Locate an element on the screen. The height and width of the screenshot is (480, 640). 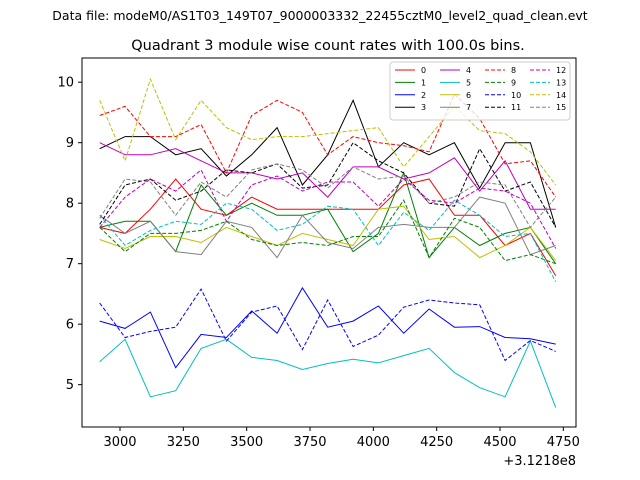
legend-label-14: 14 is located at coordinates (561, 95).